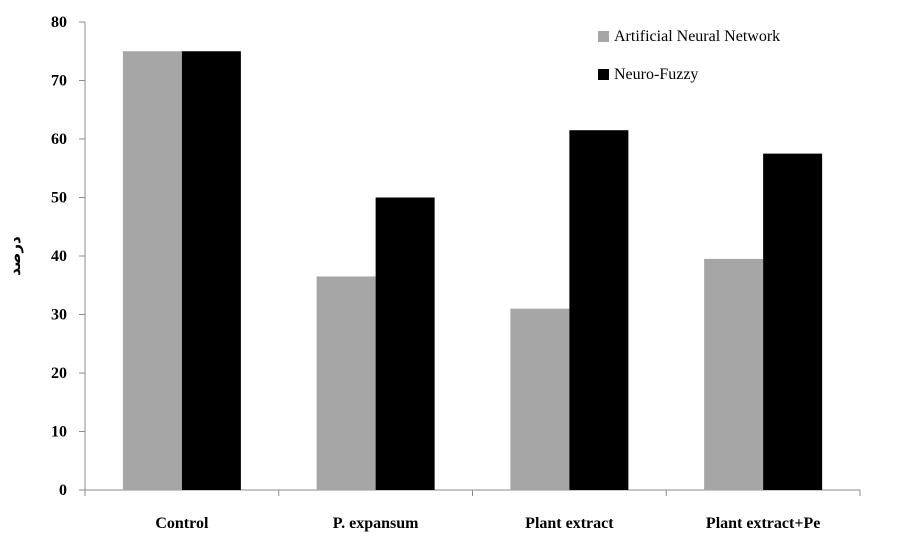 This screenshot has width=901, height=536. What do you see at coordinates (656, 74) in the screenshot?
I see `legend-label: Neuro-Fuzzy` at bounding box center [656, 74].